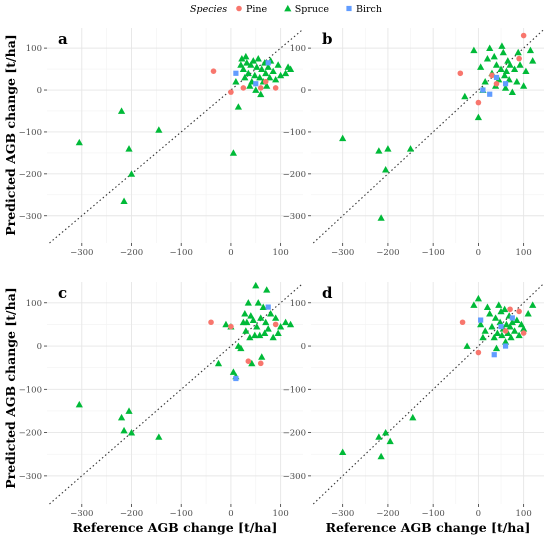  What do you see at coordinates (294, 133) in the screenshot?
I see `y-tick-label: −100` at bounding box center [294, 133].